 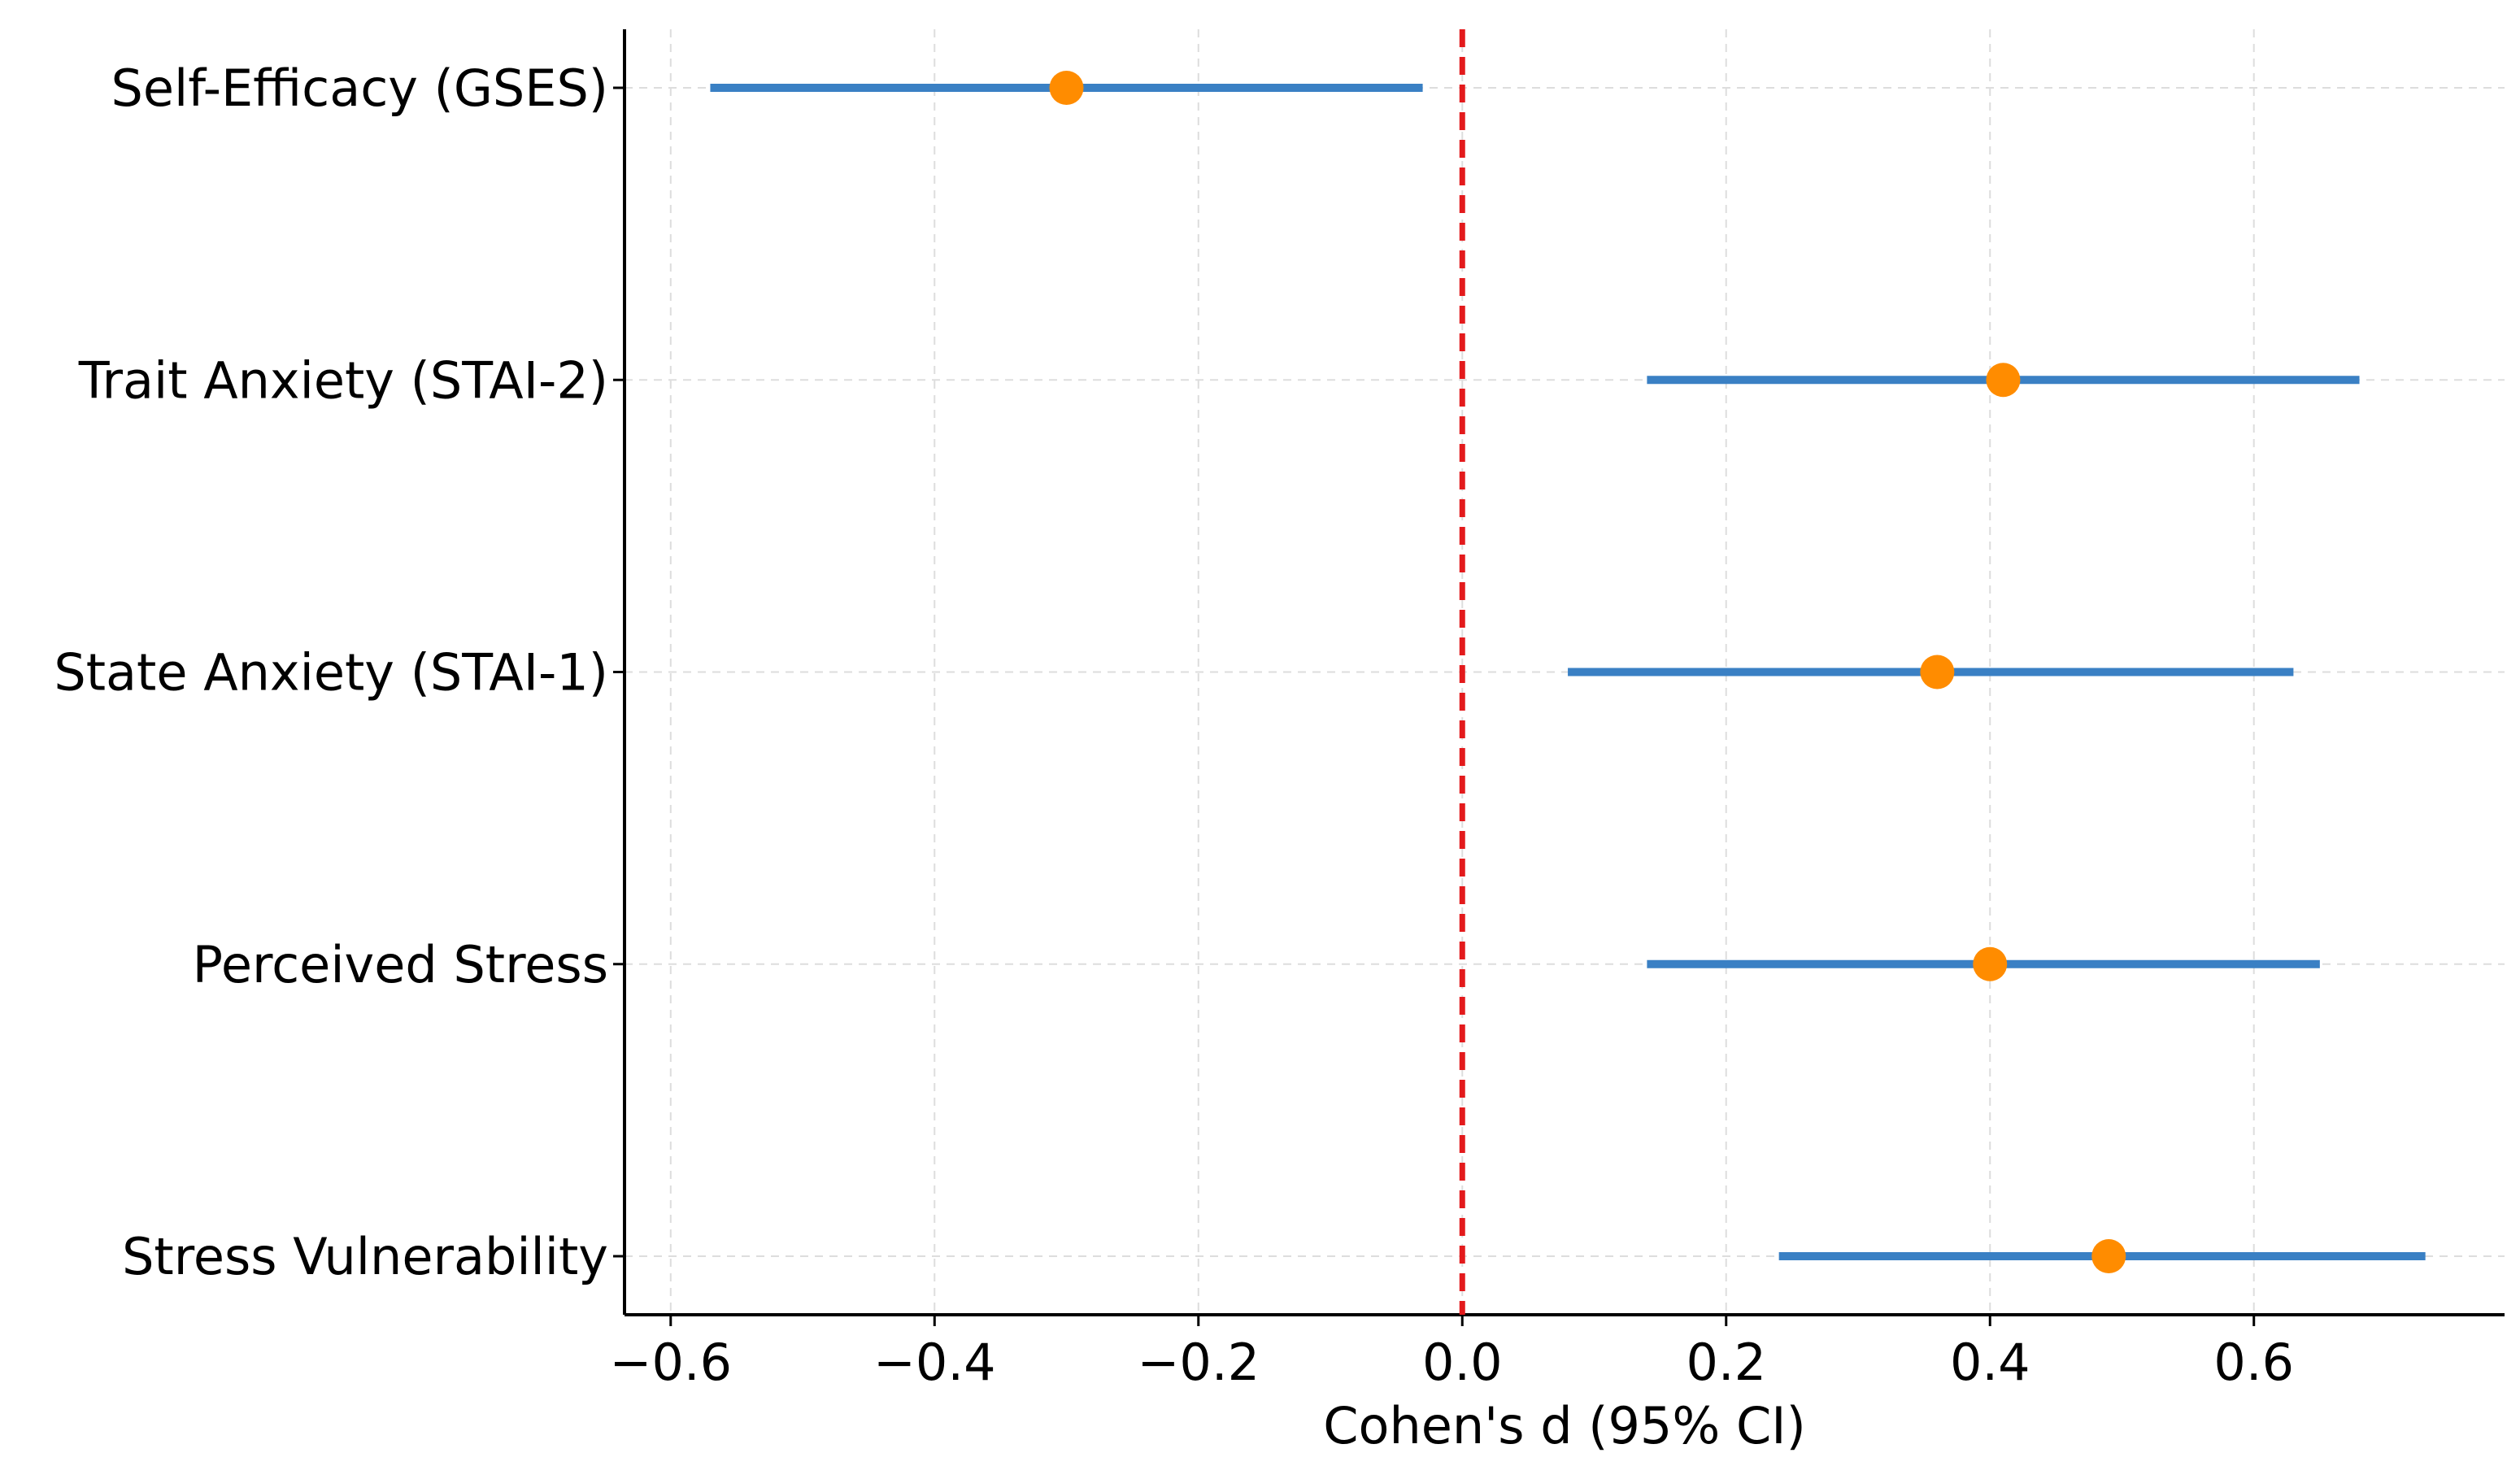 What do you see at coordinates (671, 1362) in the screenshot?
I see `x-tick-label: −0.6` at bounding box center [671, 1362].